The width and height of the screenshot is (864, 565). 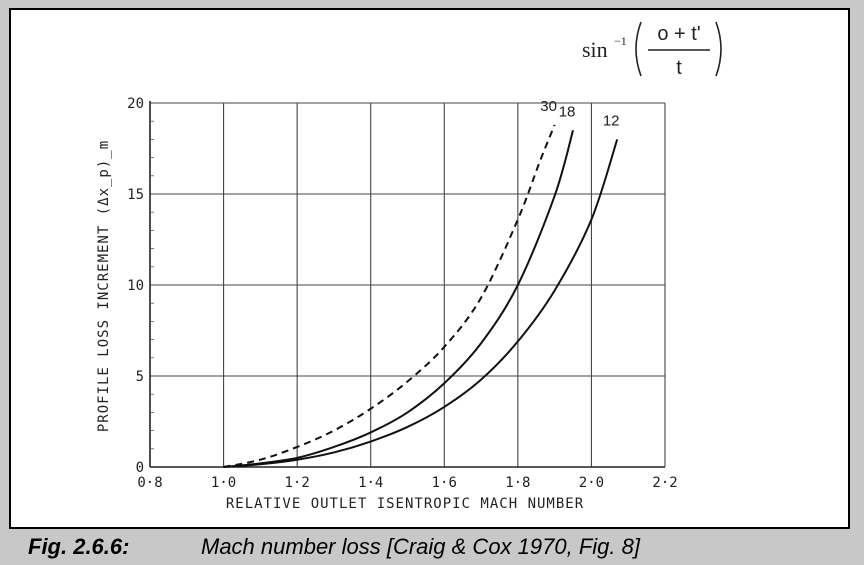 I want to click on x-tick-label: 1·8, so click(x=517, y=483).